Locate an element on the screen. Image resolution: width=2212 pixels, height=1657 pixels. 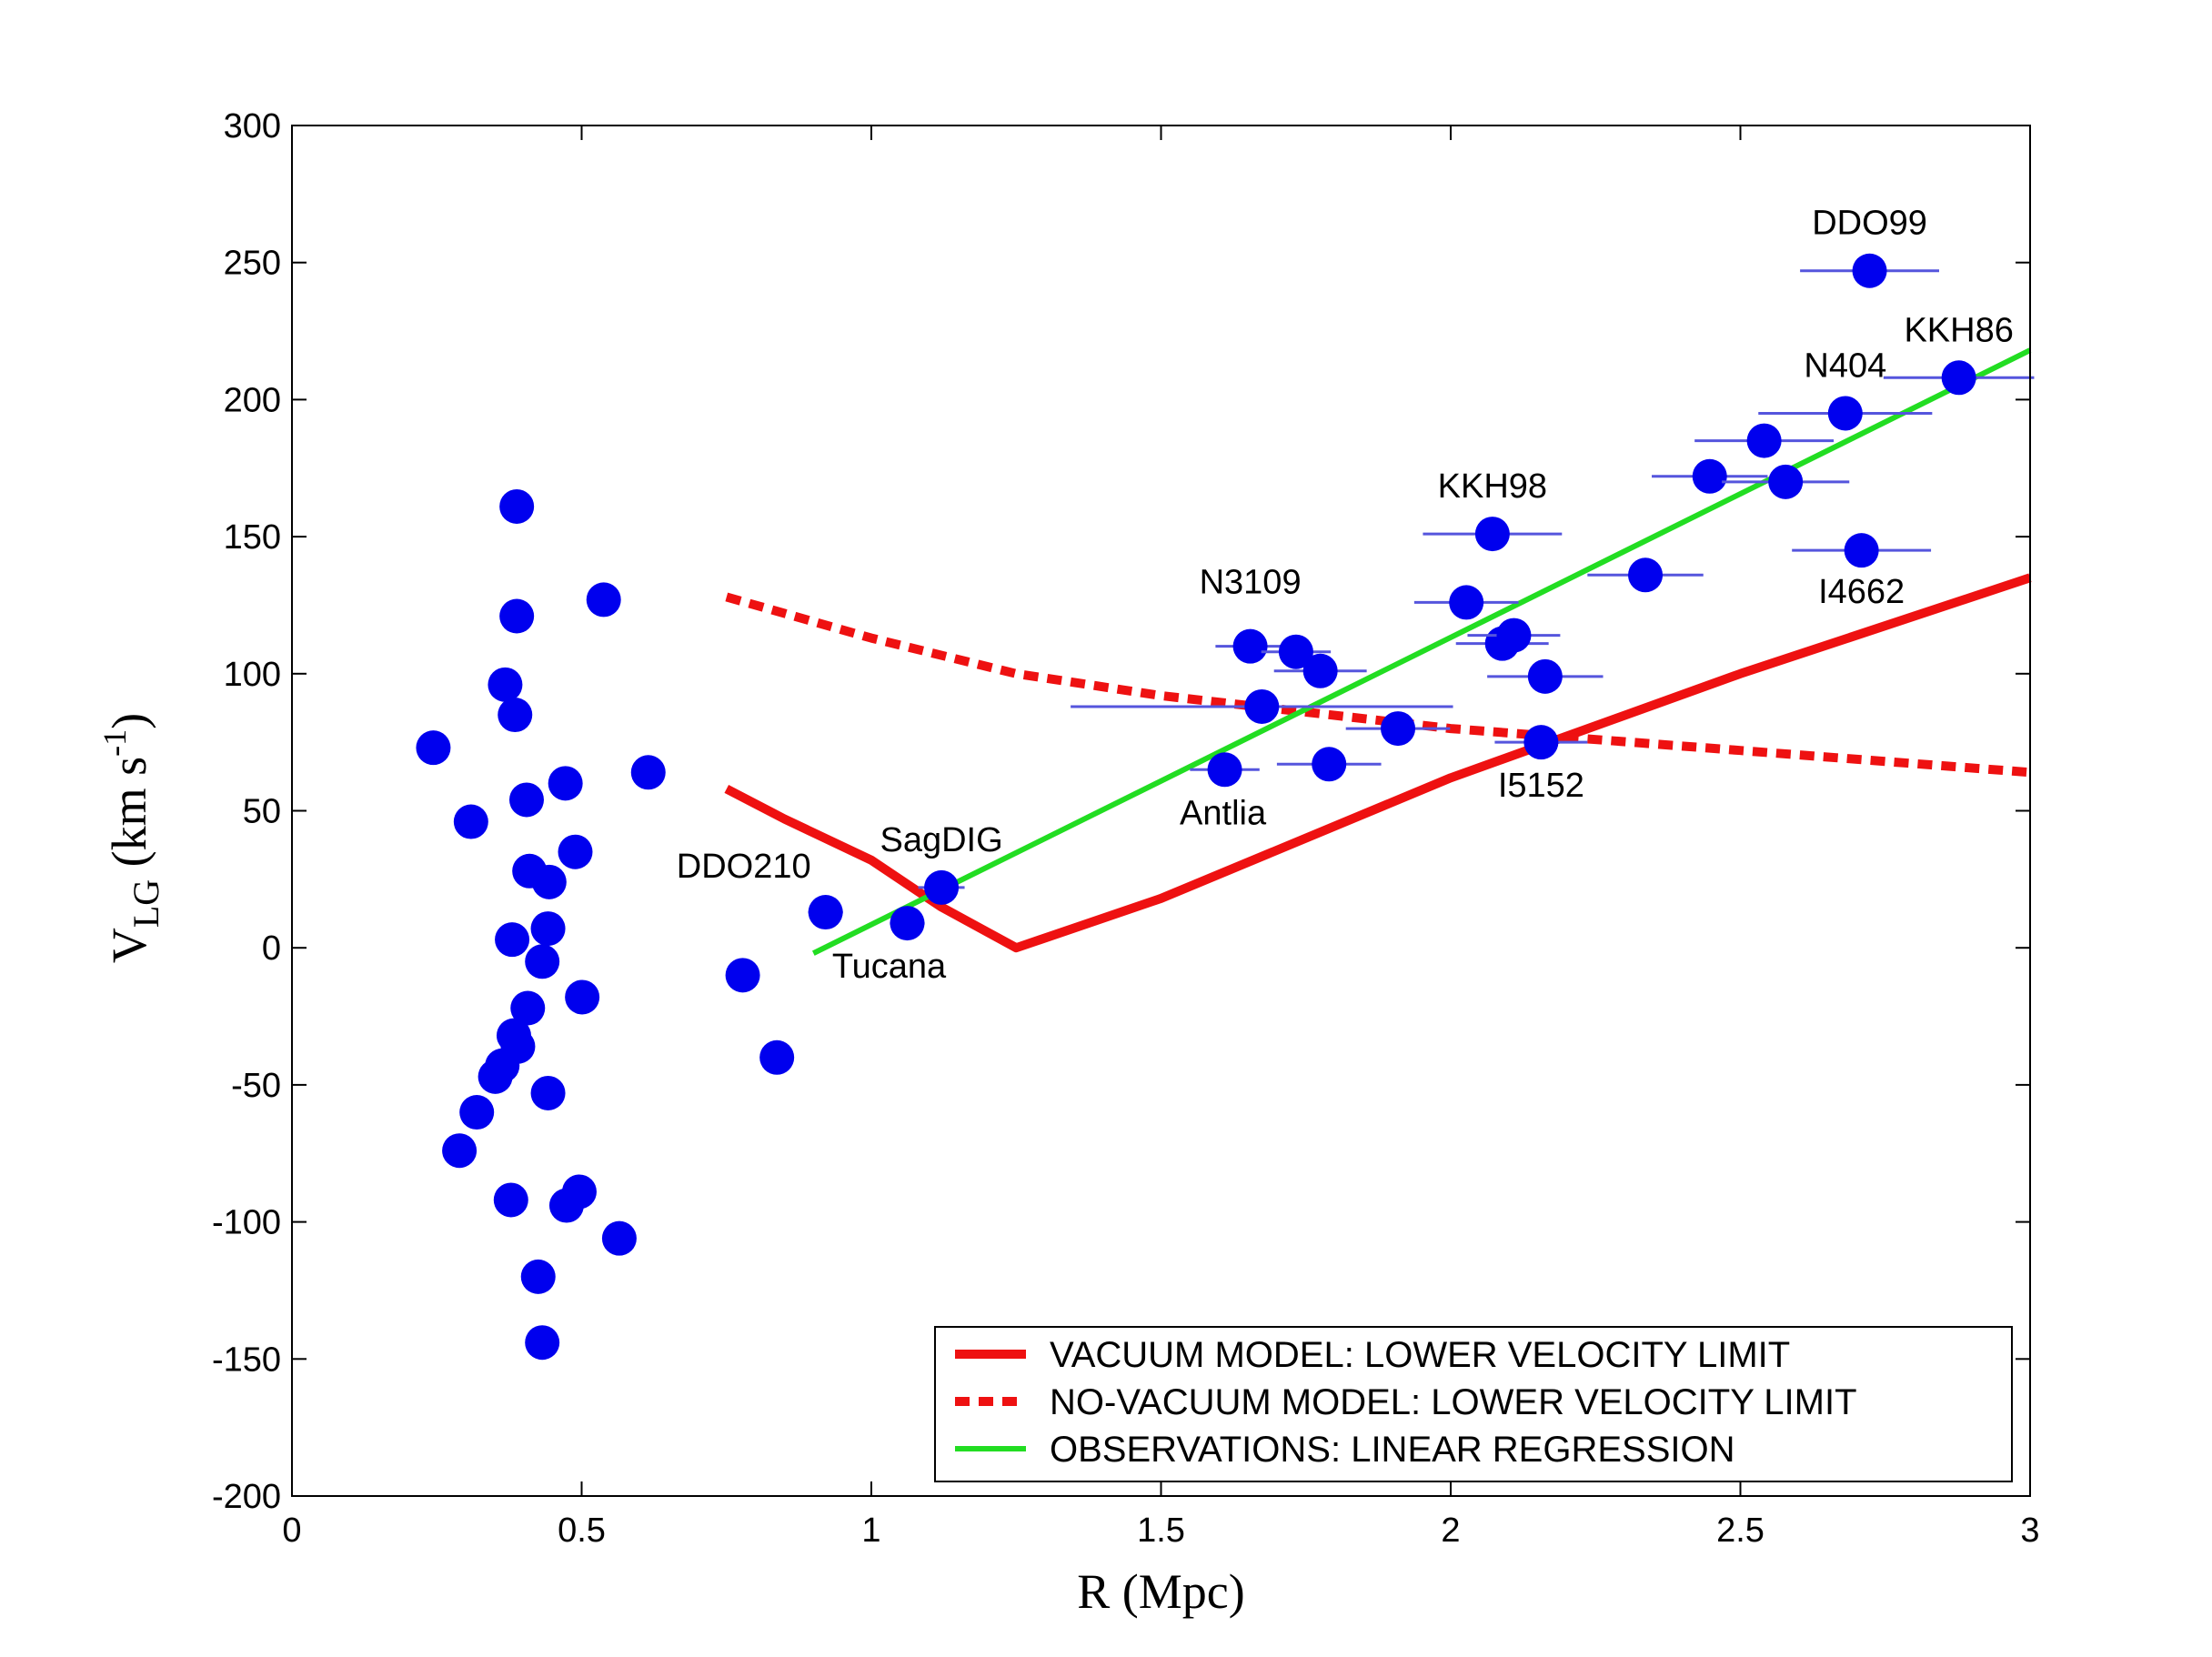
point-label: I4662 is located at coordinates (1862, 592).